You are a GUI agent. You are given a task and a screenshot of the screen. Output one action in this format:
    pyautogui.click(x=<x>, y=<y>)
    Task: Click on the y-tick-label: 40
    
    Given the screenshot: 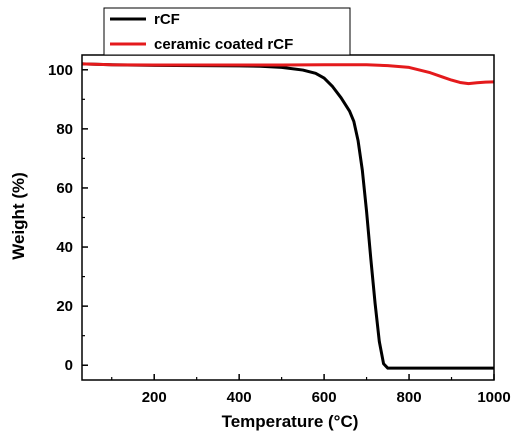 What is the action you would take?
    pyautogui.click(x=64, y=247)
    